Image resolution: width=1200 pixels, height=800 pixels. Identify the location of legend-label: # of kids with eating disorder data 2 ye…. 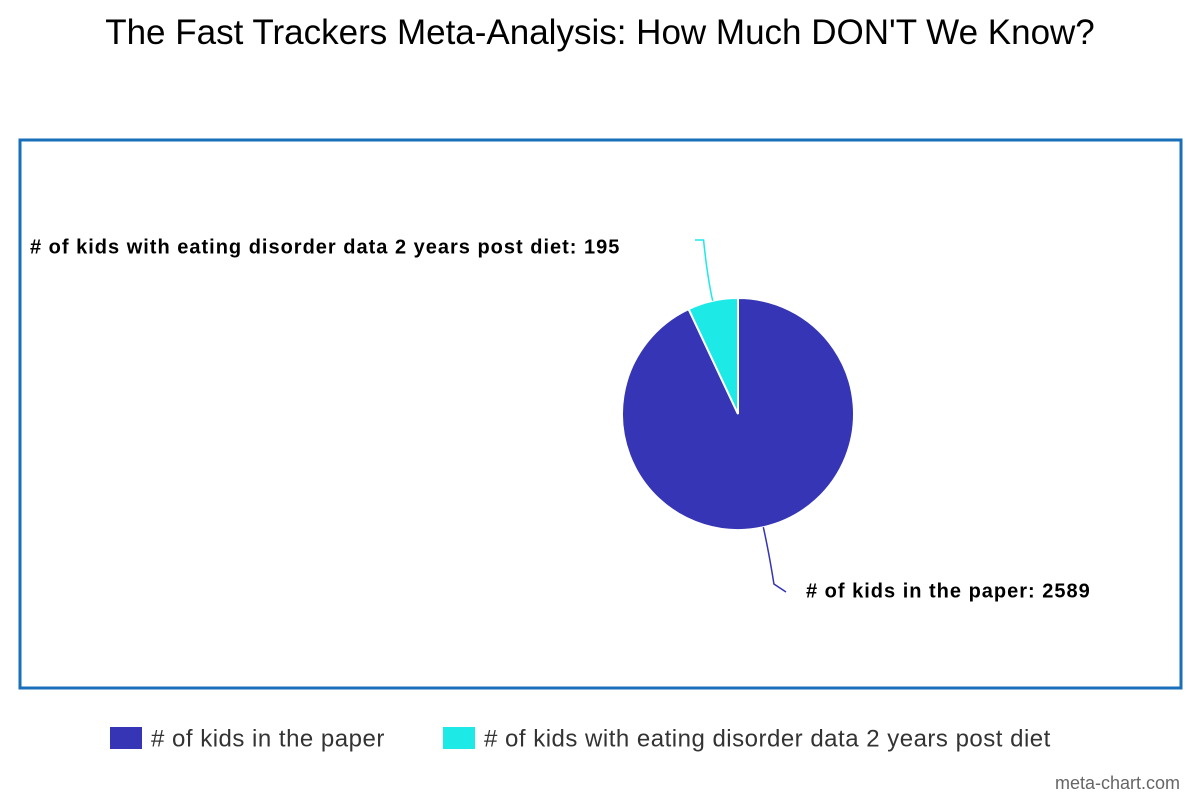
(767, 738).